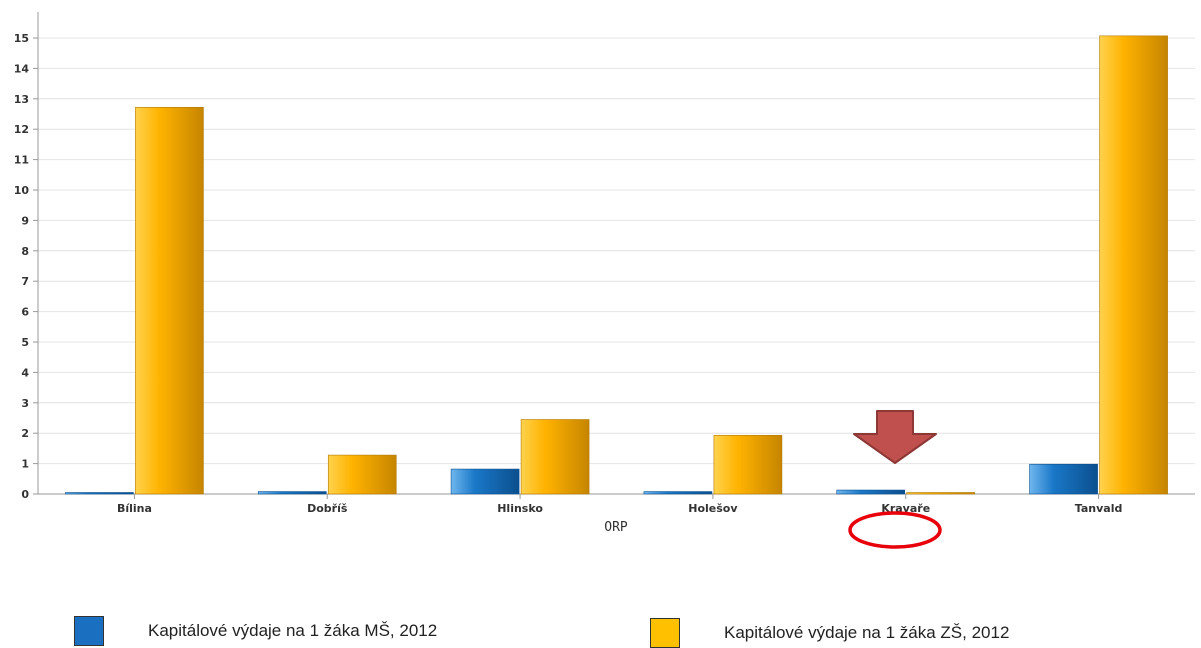 The image size is (1201, 648). Describe the element at coordinates (25, 342) in the screenshot. I see `y-tick-label: 5` at that location.